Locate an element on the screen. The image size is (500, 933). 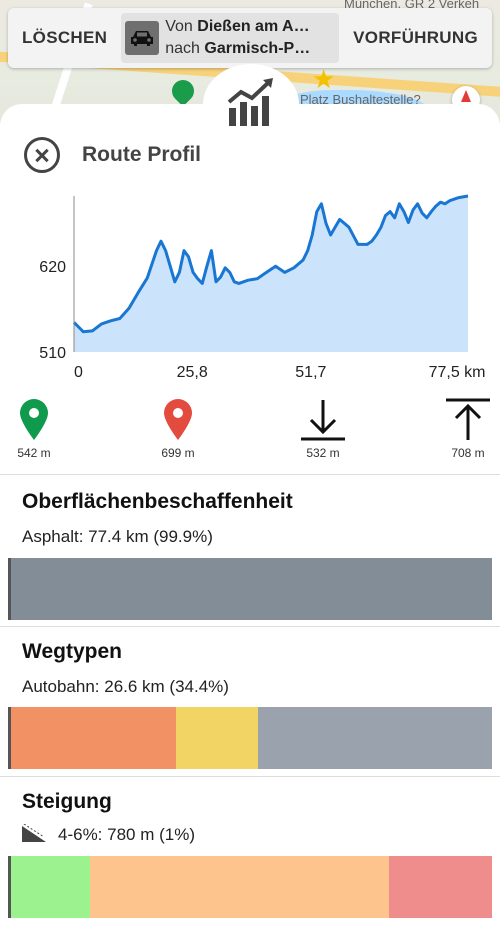
start-pin-icon is located at coordinates (34, 419).